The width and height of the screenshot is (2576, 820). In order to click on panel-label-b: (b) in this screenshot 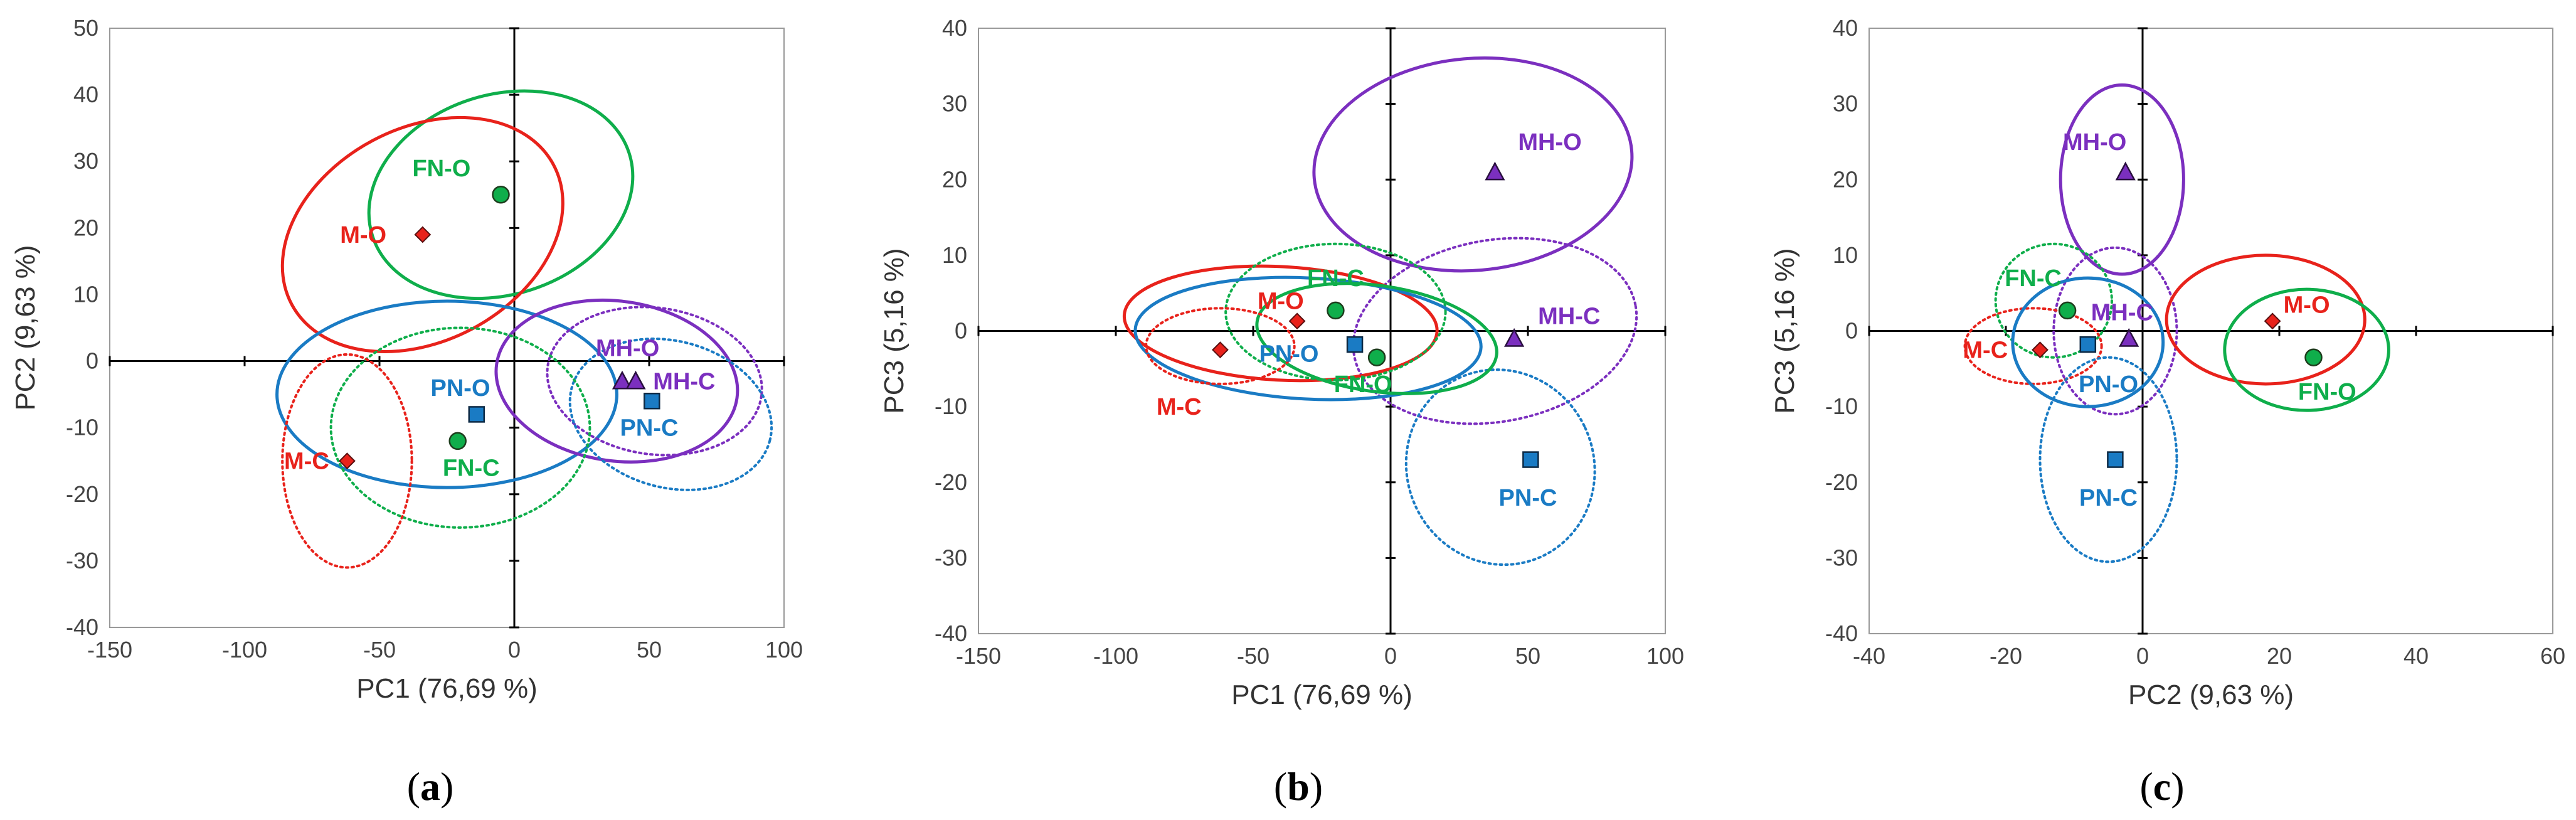, I will do `click(1298, 786)`.